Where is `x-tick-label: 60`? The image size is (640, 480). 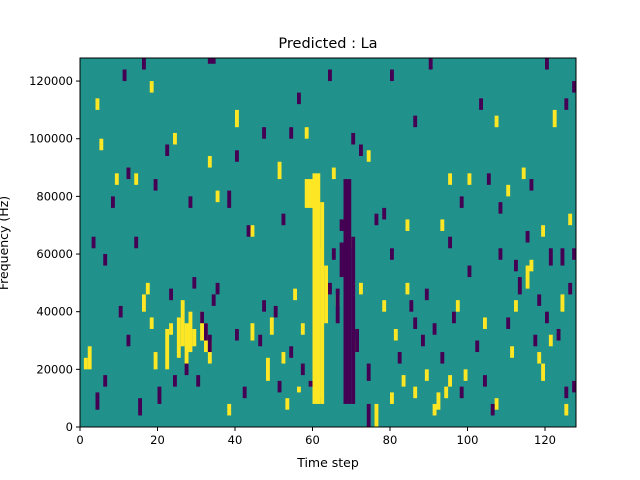 x-tick-label: 60 is located at coordinates (312, 440).